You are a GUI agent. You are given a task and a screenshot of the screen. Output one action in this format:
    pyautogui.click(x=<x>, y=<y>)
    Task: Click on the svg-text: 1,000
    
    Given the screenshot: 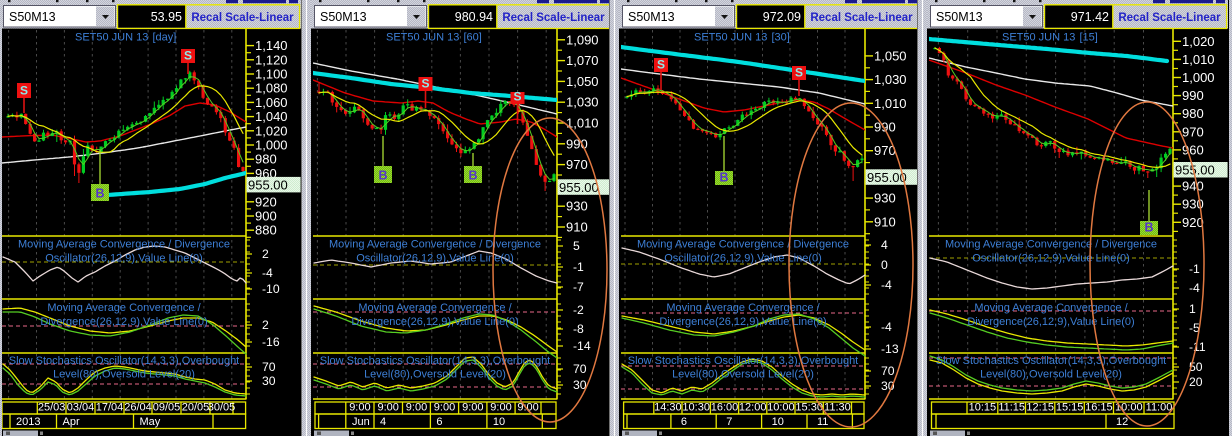 What is the action you would take?
    pyautogui.click(x=271, y=145)
    